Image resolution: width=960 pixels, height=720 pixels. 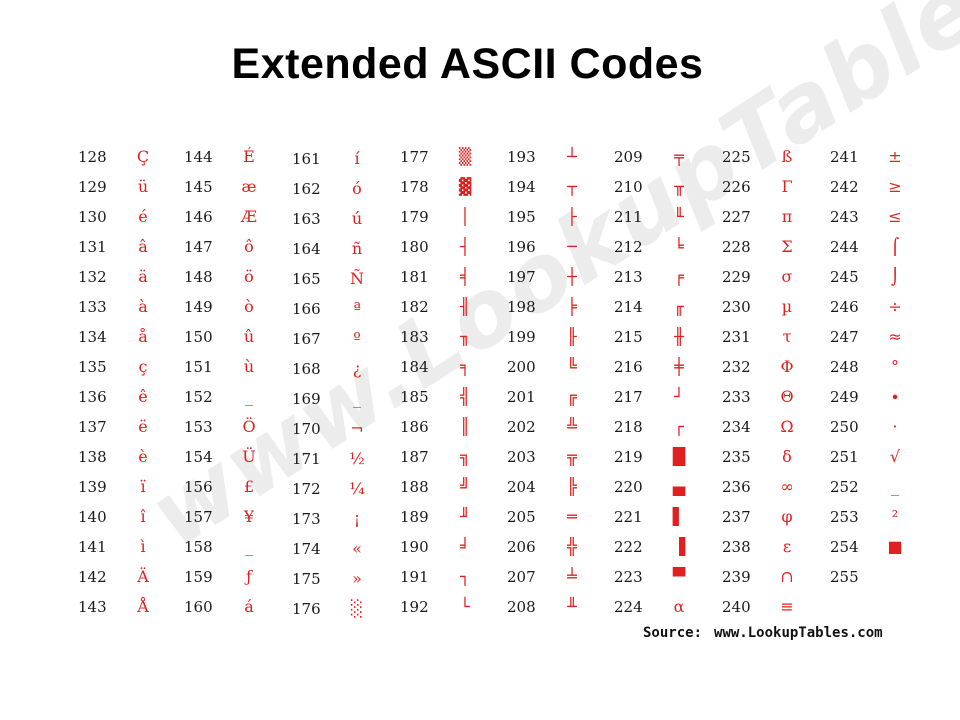 What do you see at coordinates (306, 549) in the screenshot?
I see `code-number: 174` at bounding box center [306, 549].